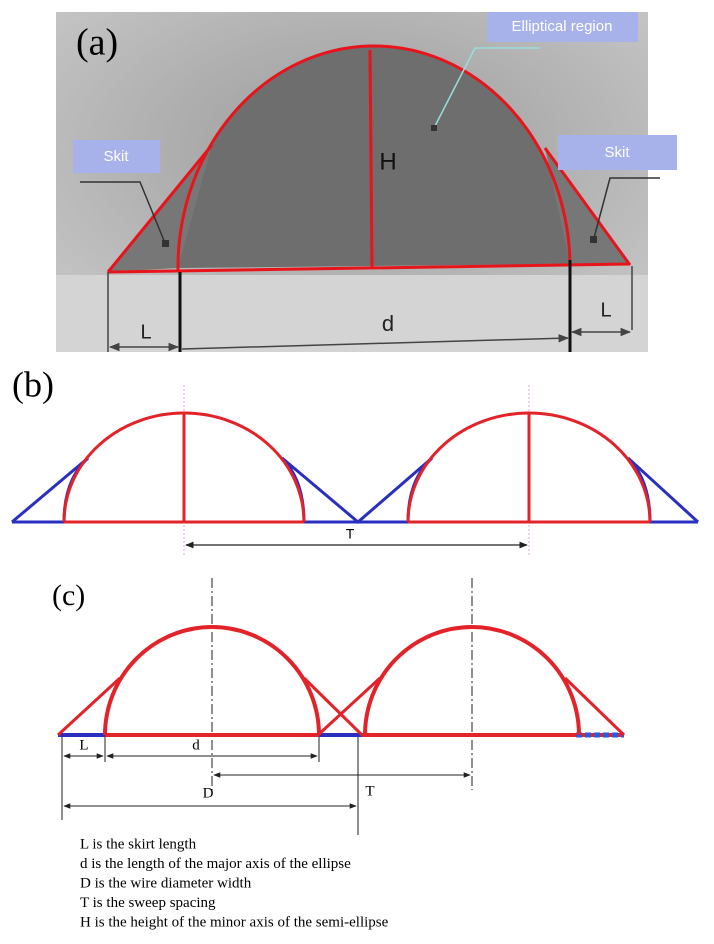  What do you see at coordinates (387, 161) in the screenshot?
I see `height-label: H` at bounding box center [387, 161].